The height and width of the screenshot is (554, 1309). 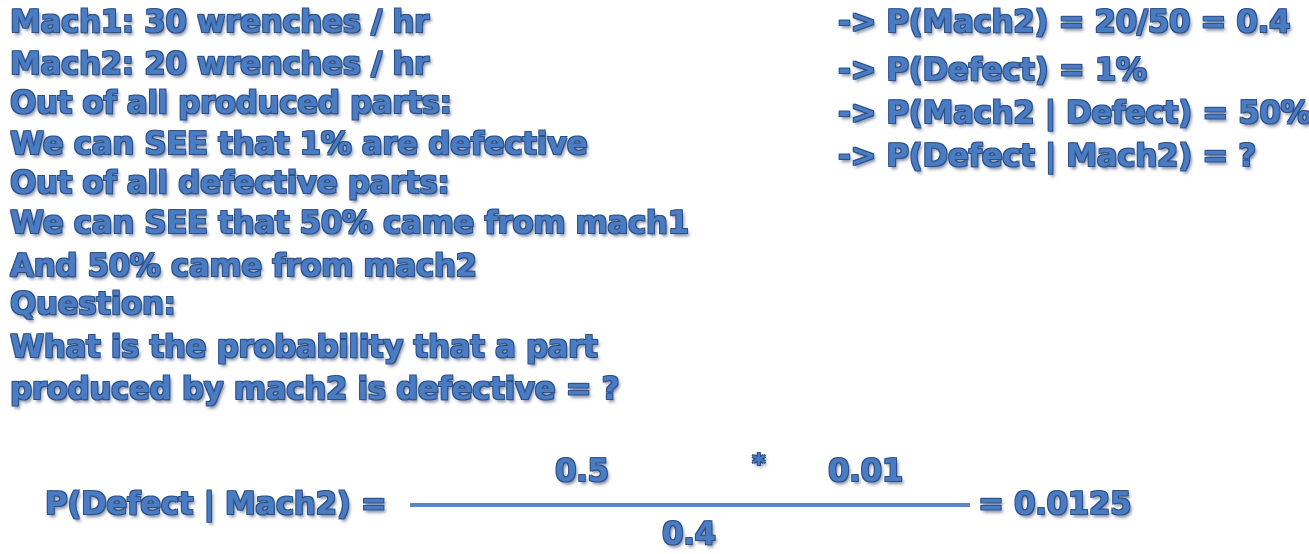 I want to click on statement-line-mach2-share: And 50% came from mach2, so click(x=243, y=266).